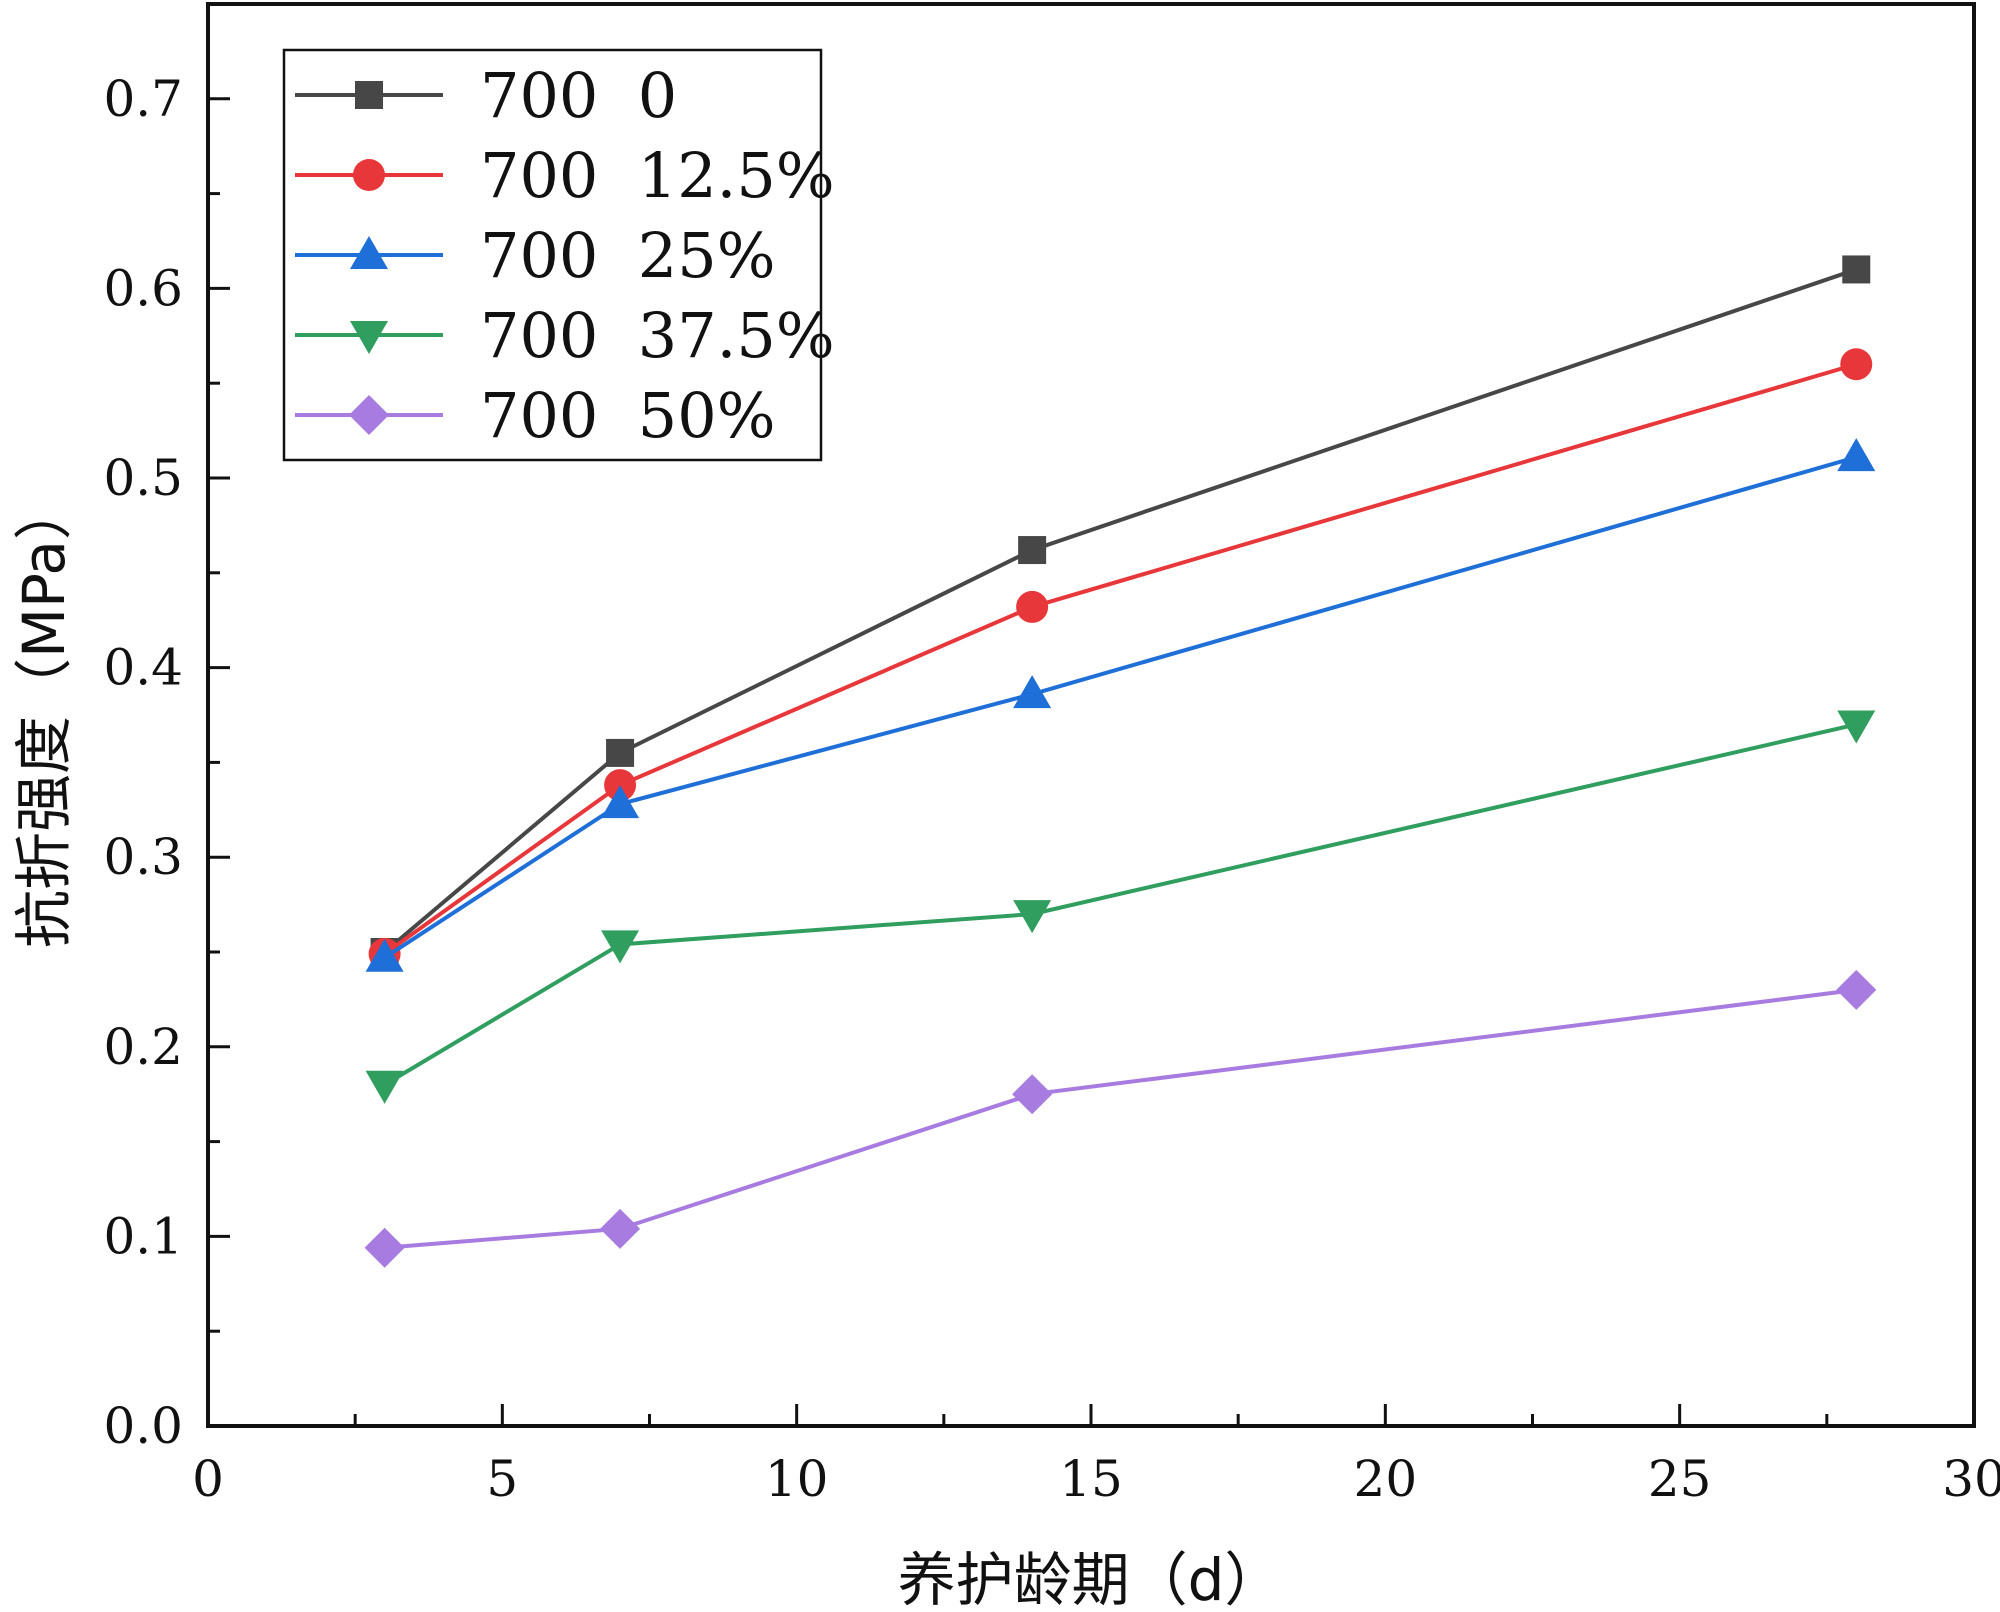  I want to click on legend-label: 700 25%, so click(628, 255).